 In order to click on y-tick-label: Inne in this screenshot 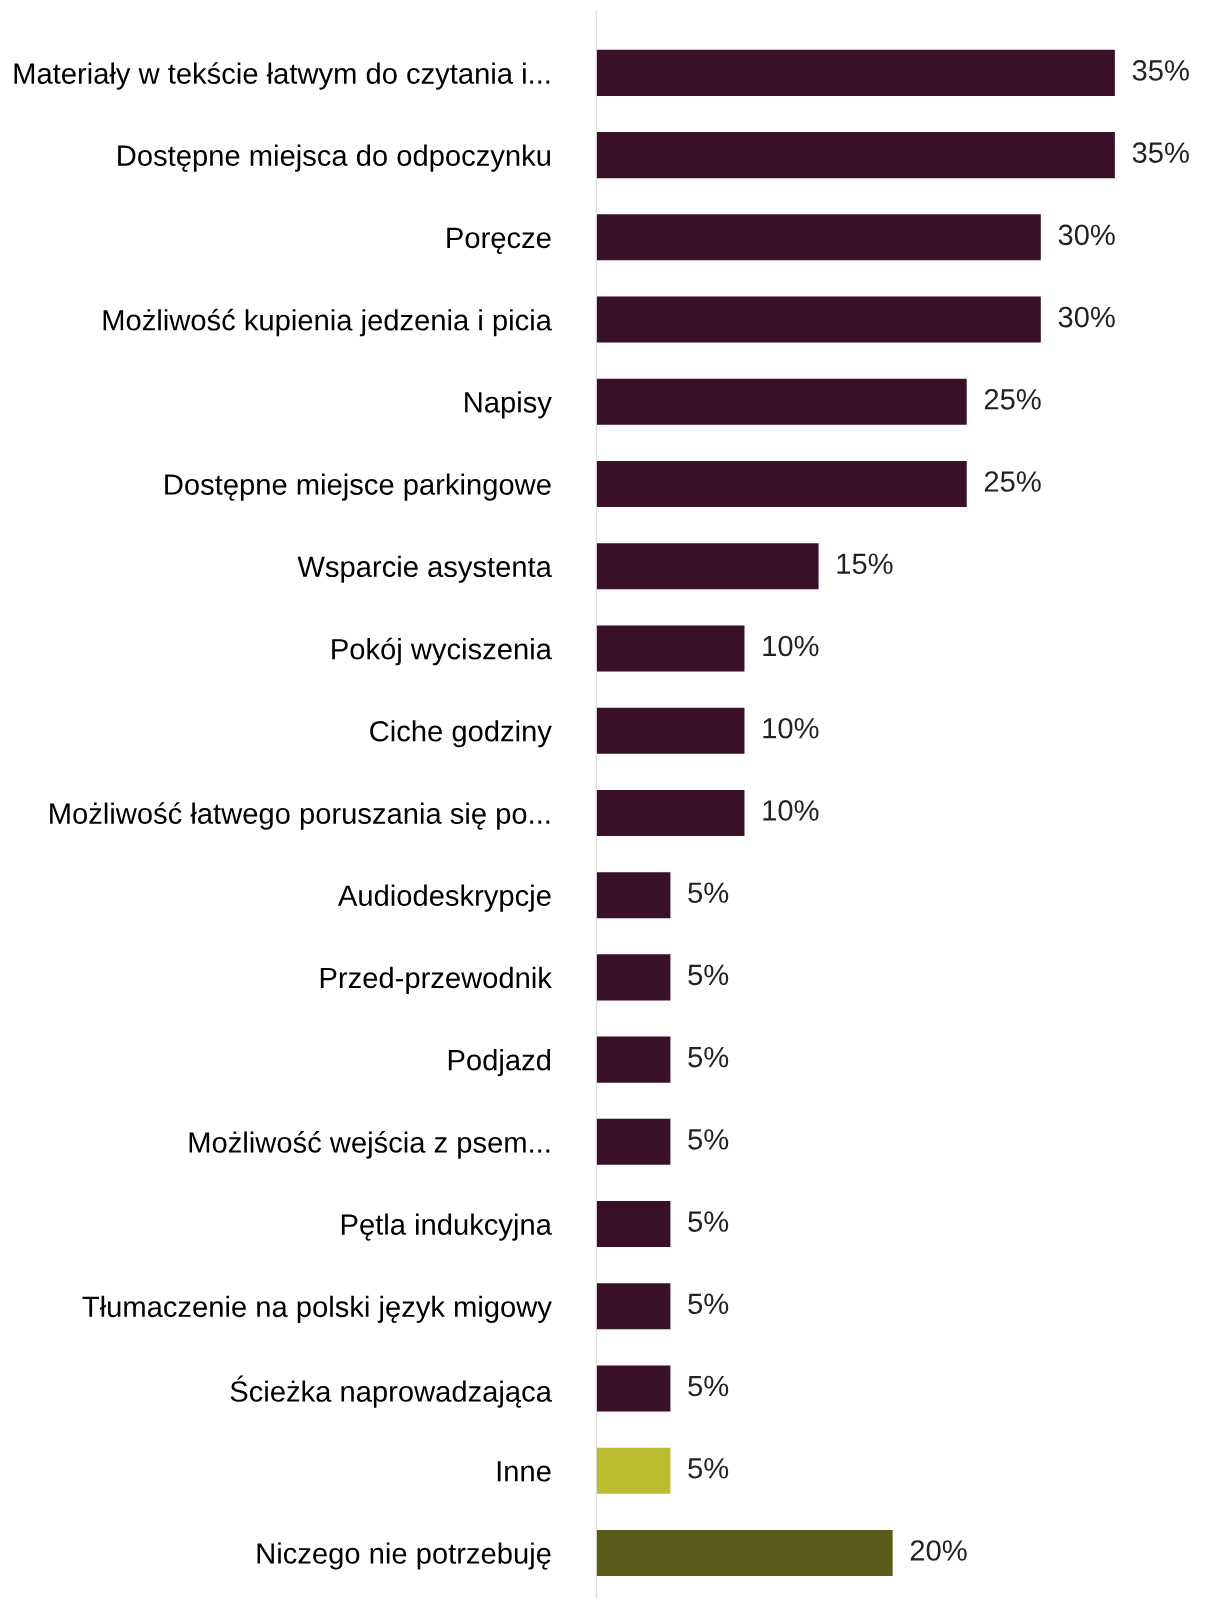, I will do `click(524, 1471)`.